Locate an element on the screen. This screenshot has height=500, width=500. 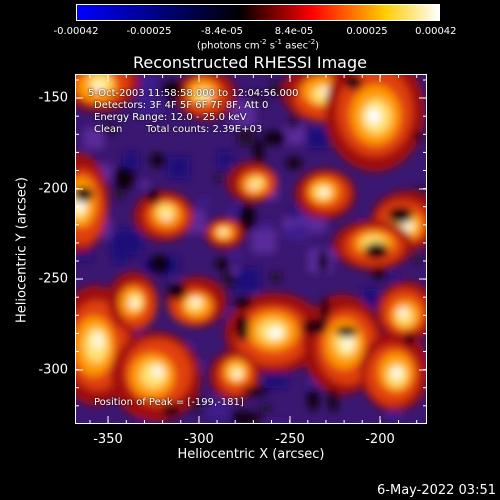
info-detectors: Detectors: 3F 4F 5F 6F 7F 8F, Att 0 is located at coordinates (181, 105).